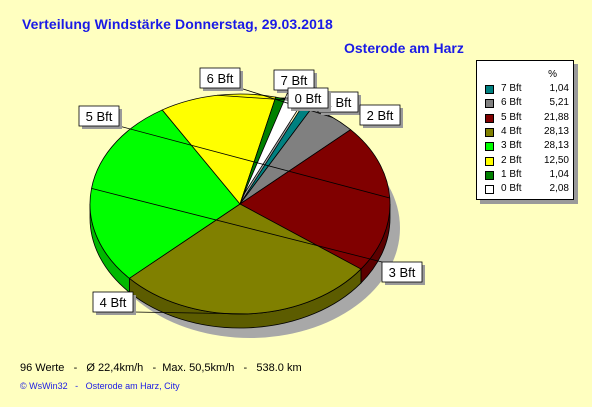 The height and width of the screenshot is (407, 592). I want to click on legend-value: 21,88, so click(556, 117).